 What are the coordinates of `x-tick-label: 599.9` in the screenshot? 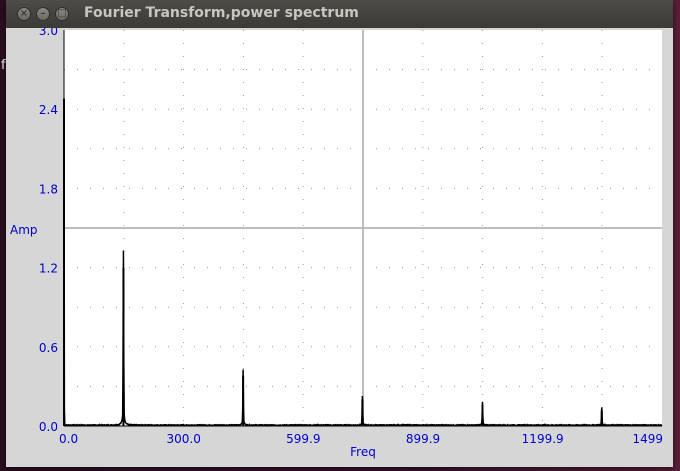 It's located at (303, 439).